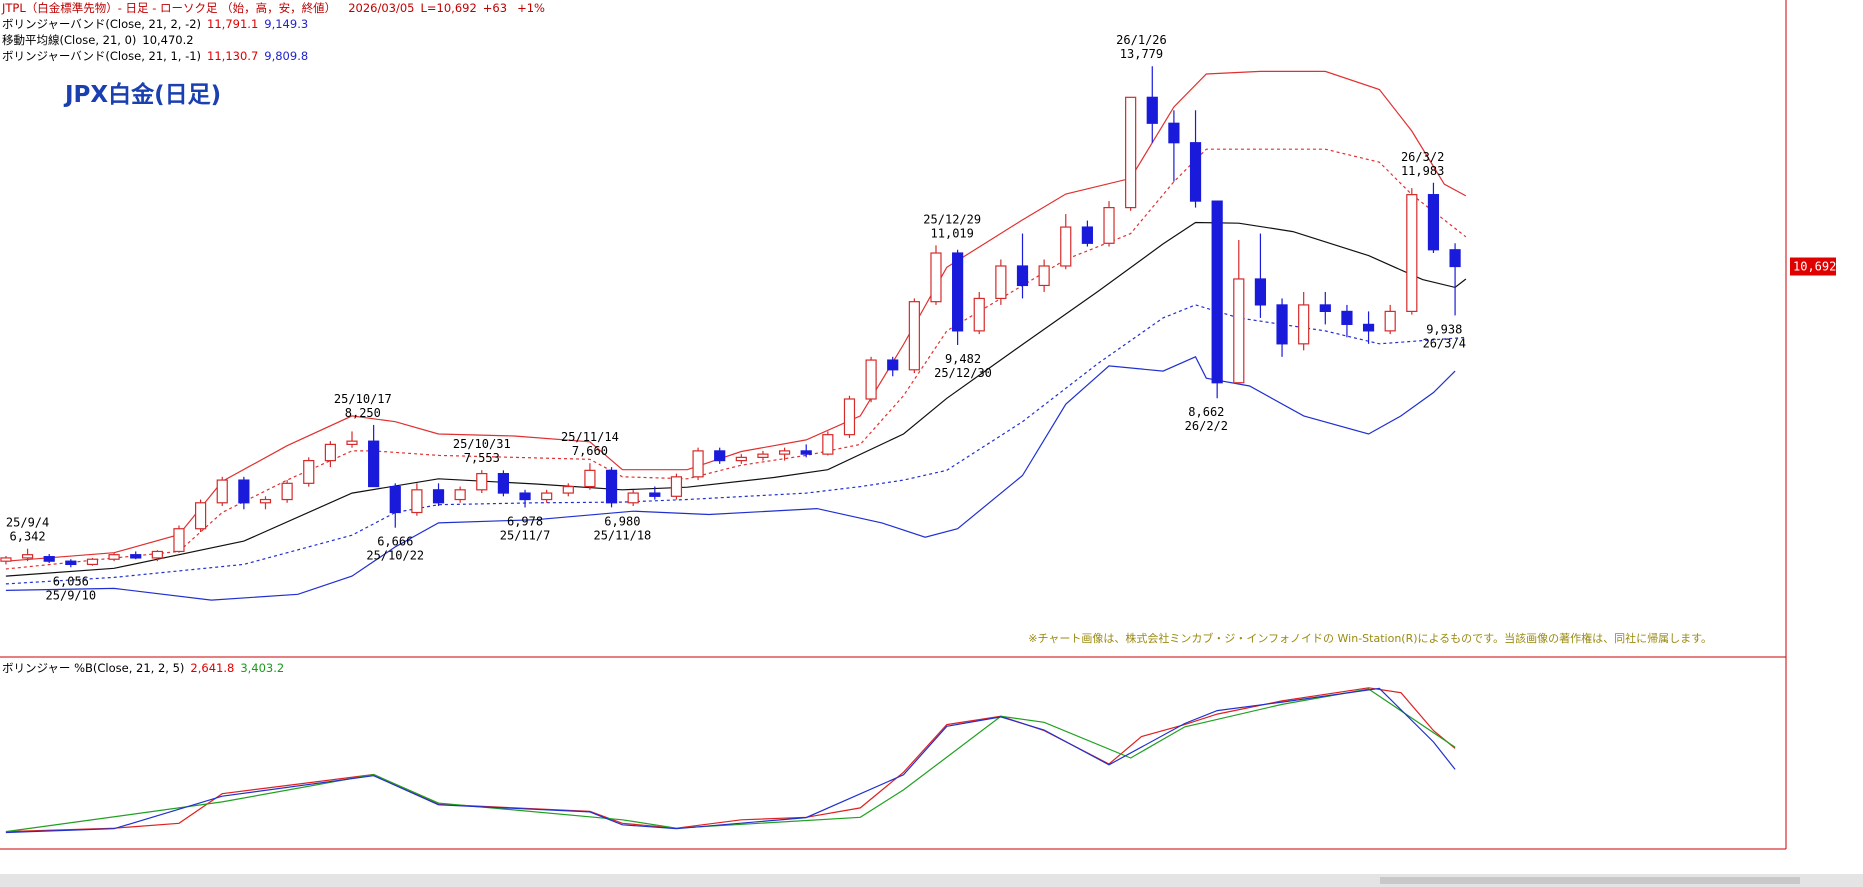 Image resolution: width=1863 pixels, height=887 pixels. What do you see at coordinates (167, 40) in the screenshot?
I see `legend-value: 10,470.2` at bounding box center [167, 40].